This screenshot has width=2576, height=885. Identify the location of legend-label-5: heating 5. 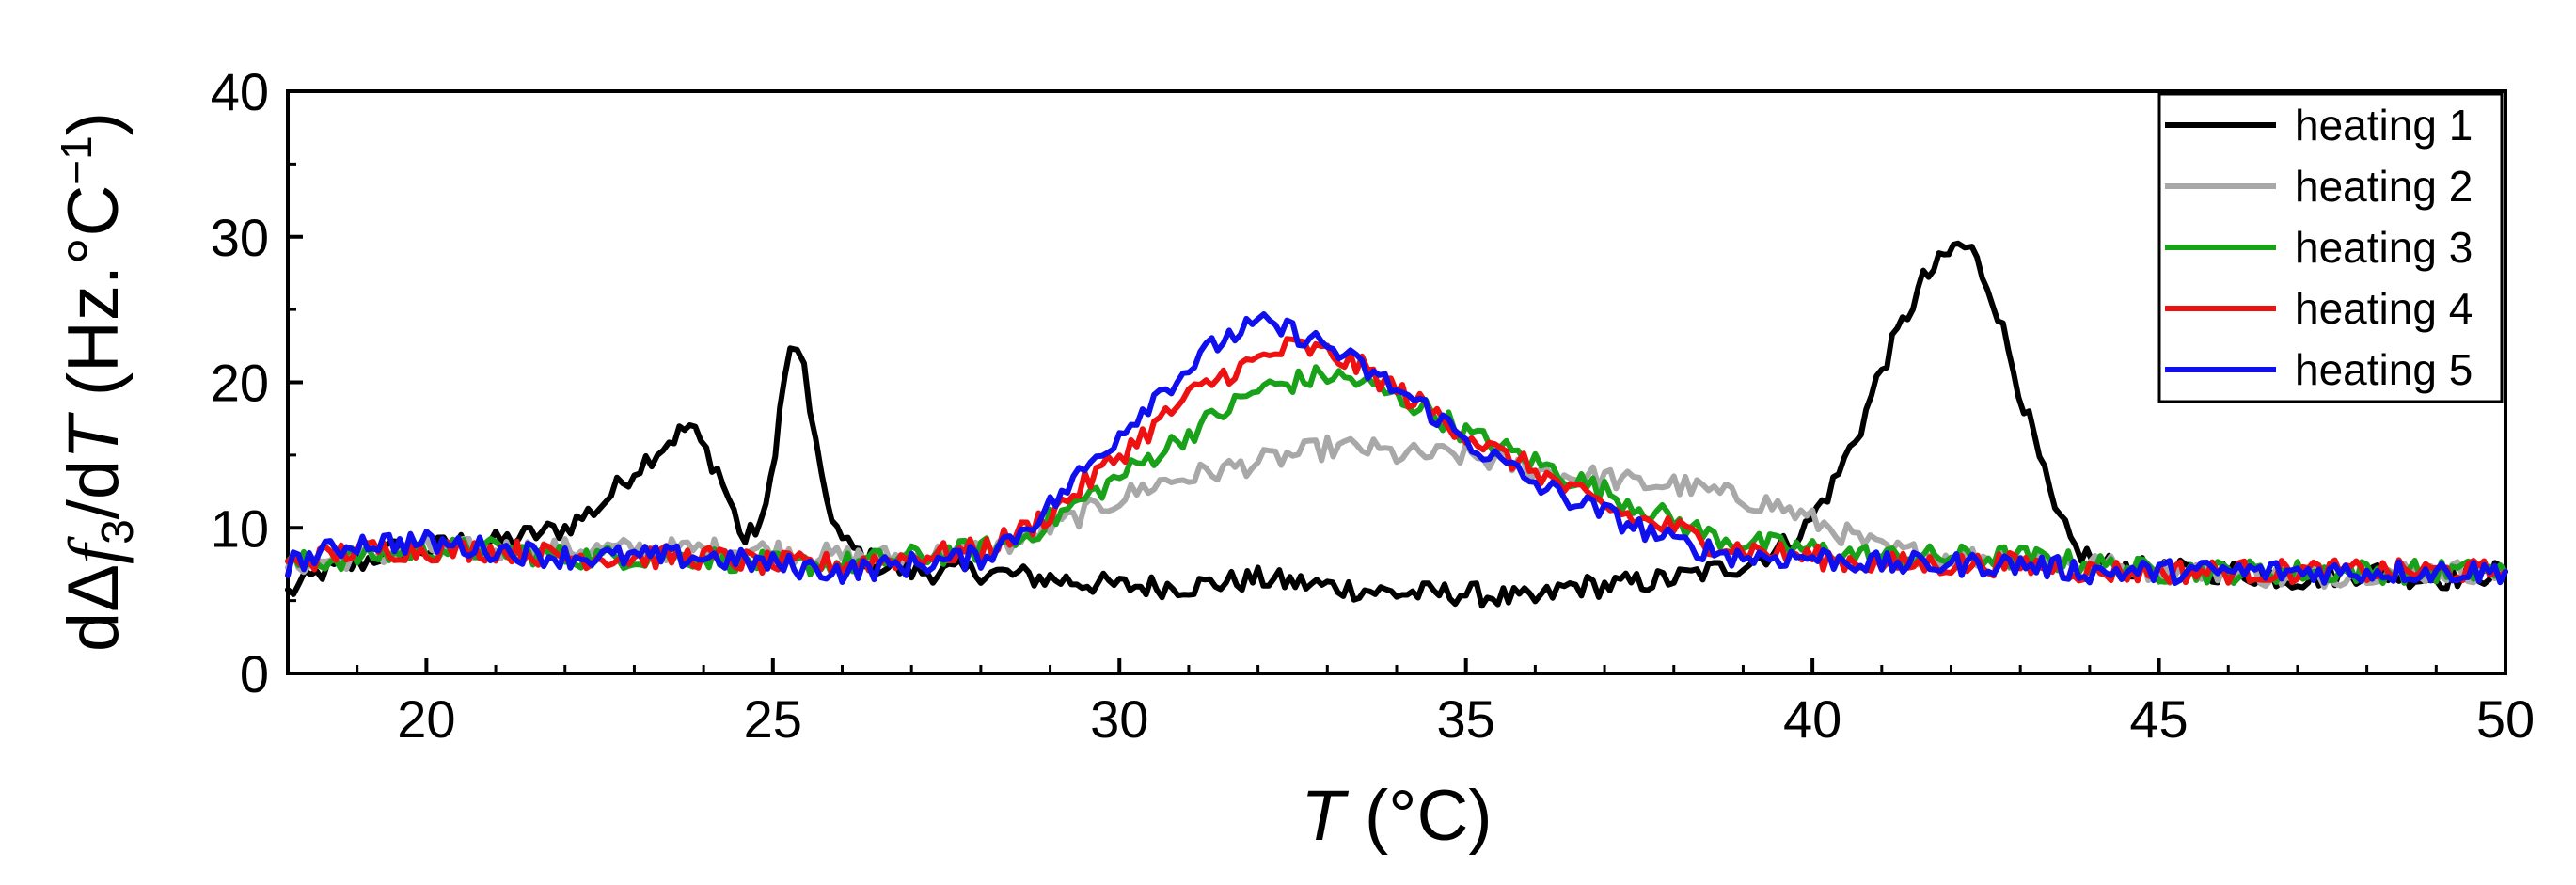
(2384, 369).